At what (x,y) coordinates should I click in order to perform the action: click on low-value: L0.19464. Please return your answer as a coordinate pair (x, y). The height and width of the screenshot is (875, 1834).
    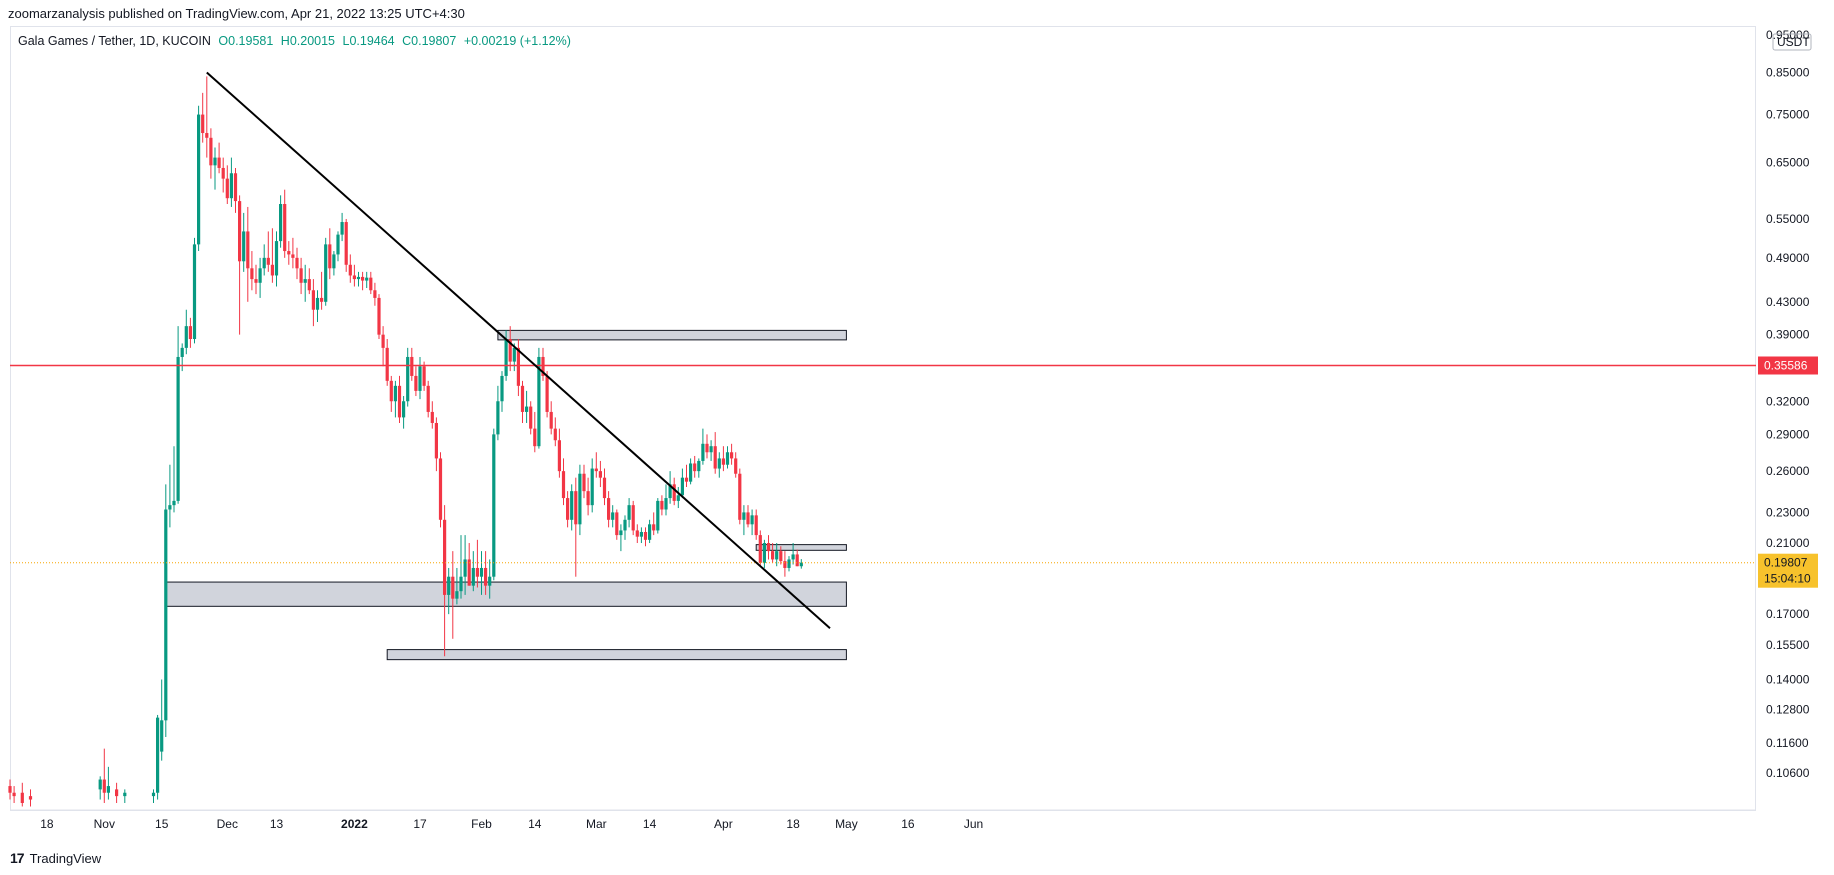
    Looking at the image, I should click on (368, 41).